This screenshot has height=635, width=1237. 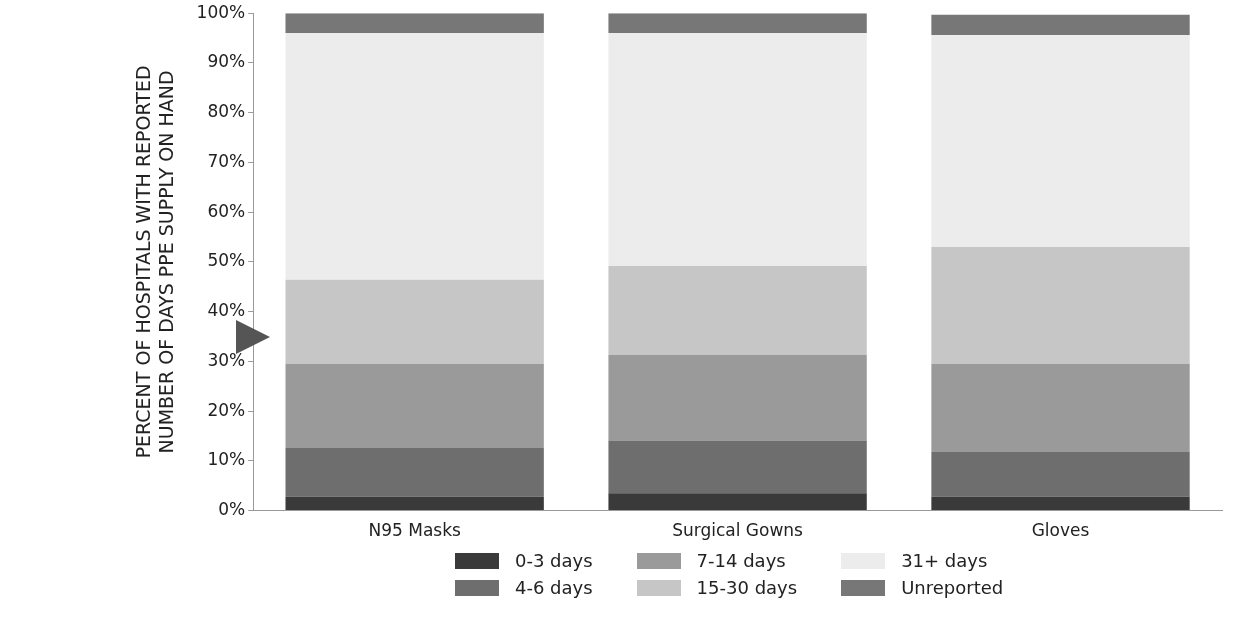 I want to click on legend-label: 7-14 days, so click(x=741, y=560).